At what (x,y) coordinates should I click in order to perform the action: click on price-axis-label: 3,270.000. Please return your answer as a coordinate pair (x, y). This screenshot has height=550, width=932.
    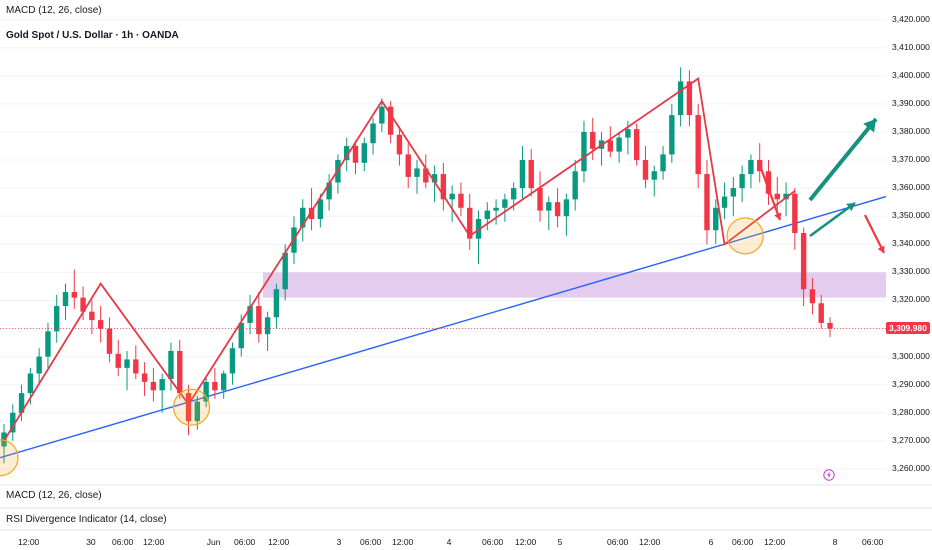
    Looking at the image, I should click on (911, 439).